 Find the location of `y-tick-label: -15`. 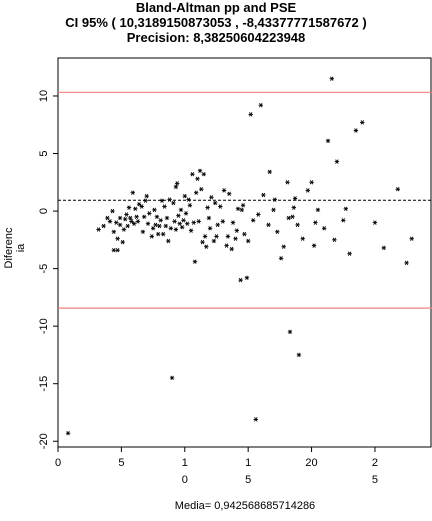

y-tick-label: -15 is located at coordinates (44, 384).